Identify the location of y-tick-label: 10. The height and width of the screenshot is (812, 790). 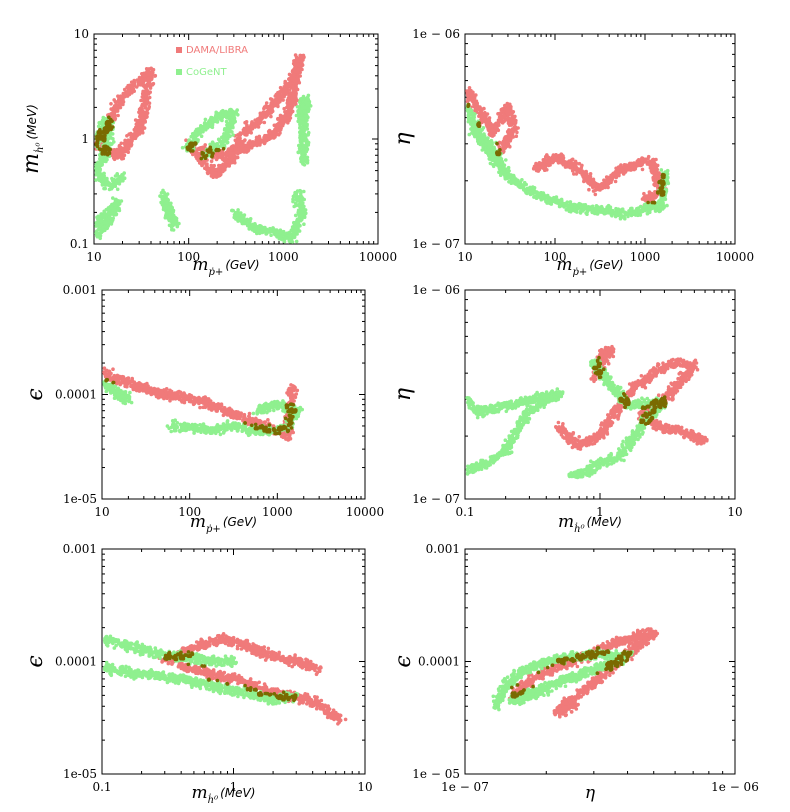
(81, 34).